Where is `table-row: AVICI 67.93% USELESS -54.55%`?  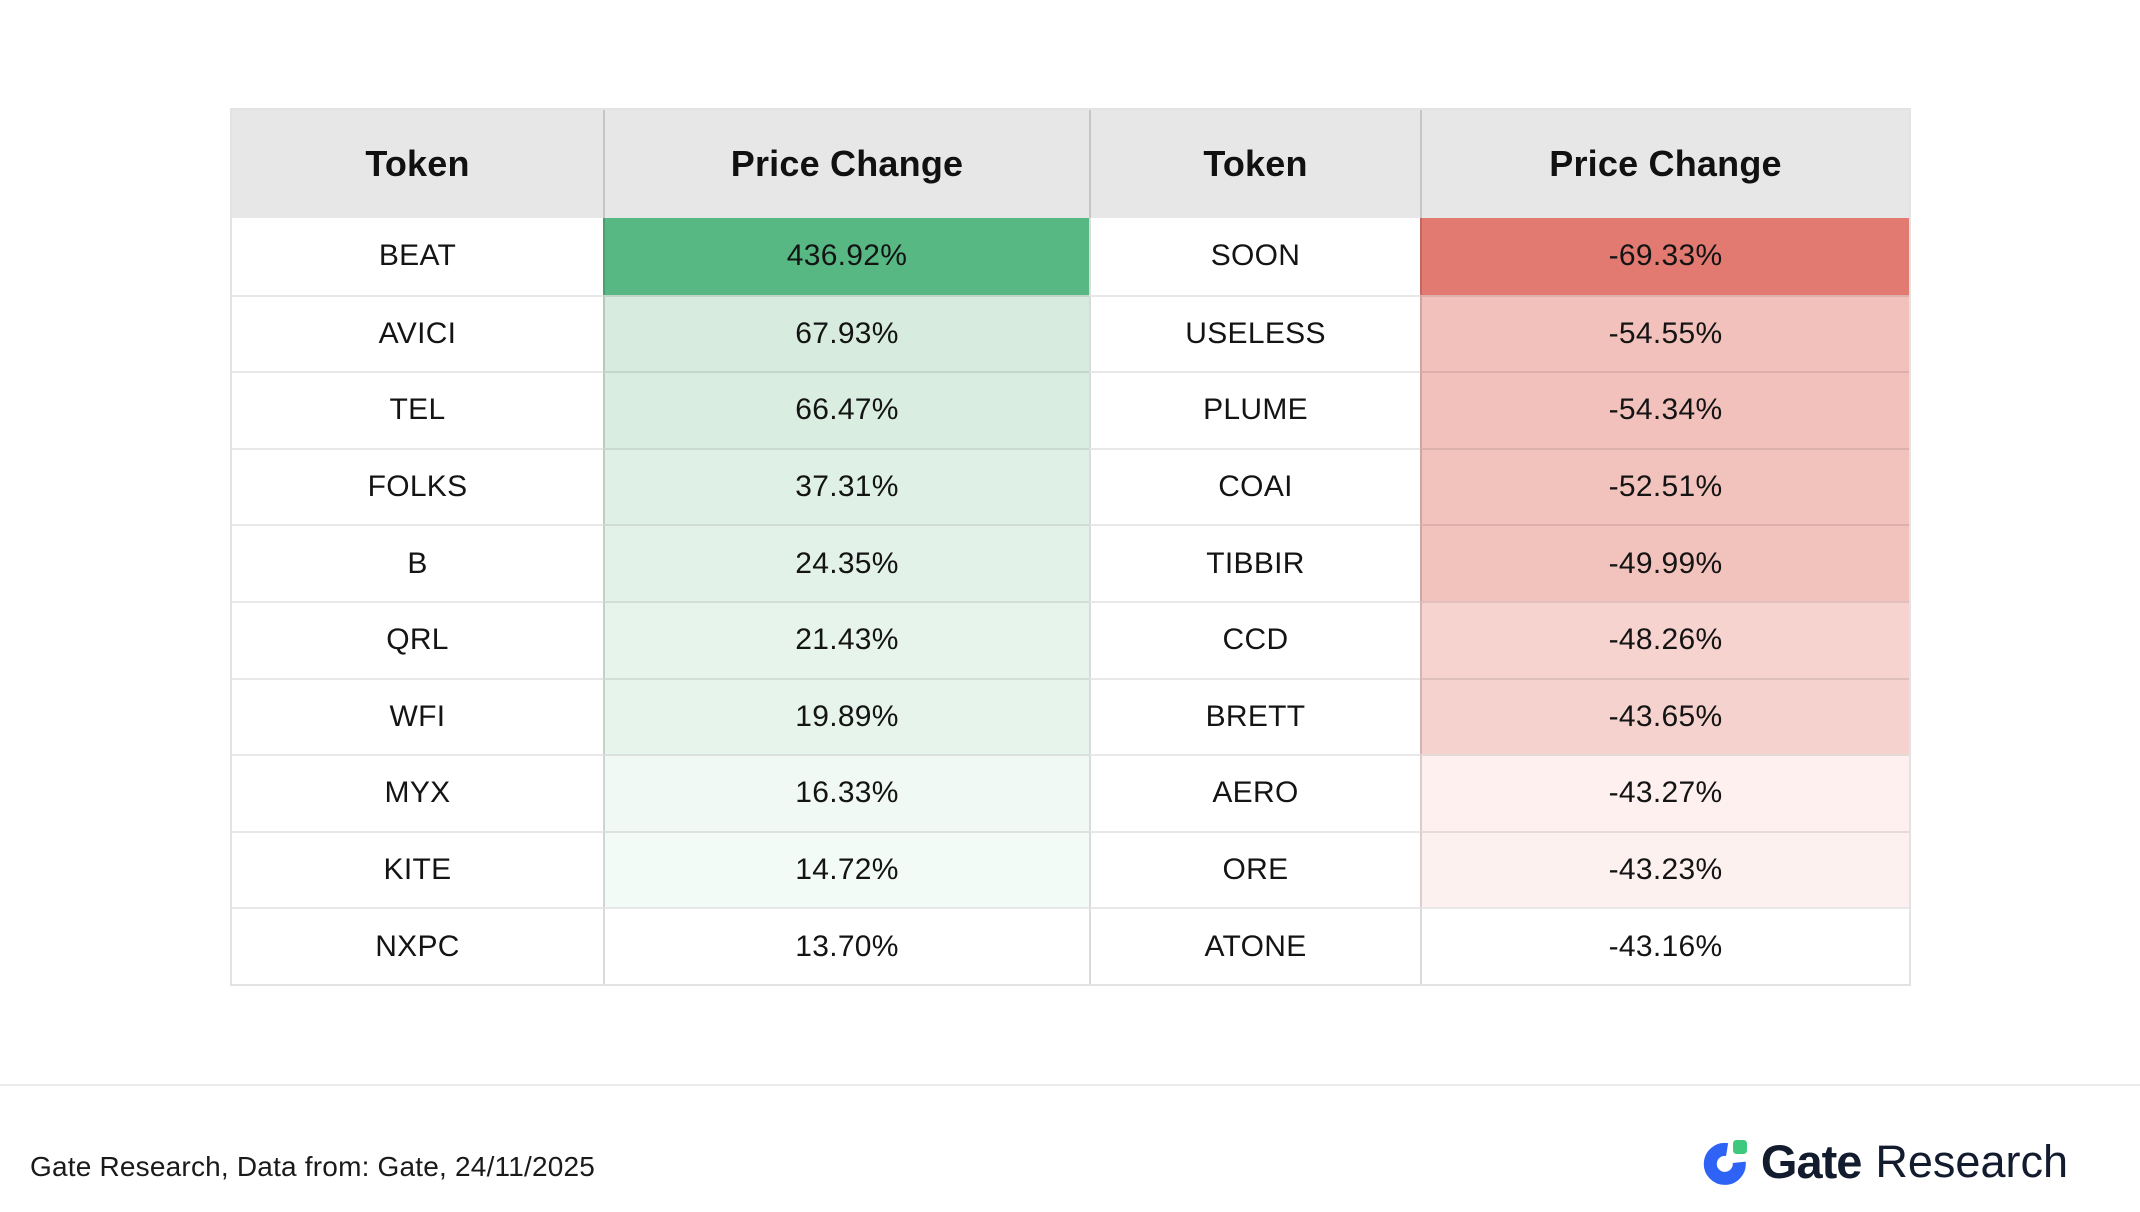 table-row: AVICI 67.93% USELESS -54.55% is located at coordinates (1070, 333).